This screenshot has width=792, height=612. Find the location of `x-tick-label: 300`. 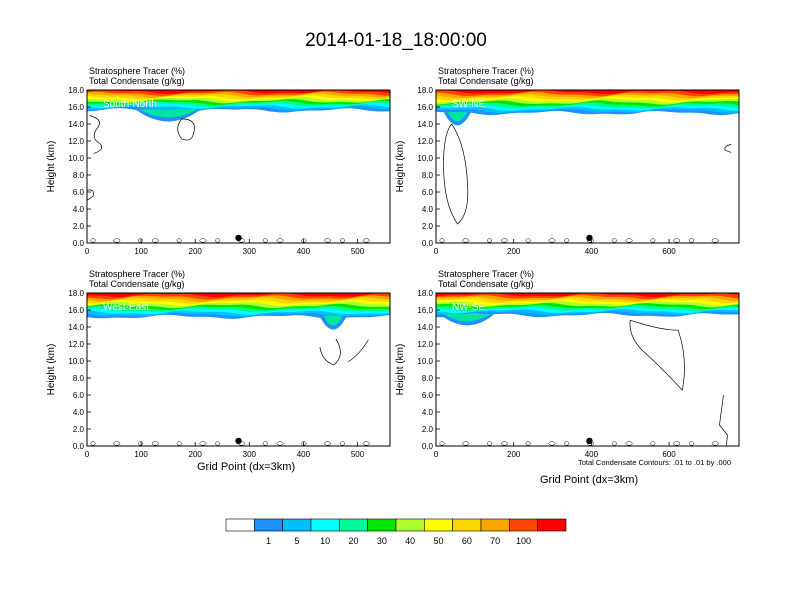

x-tick-label: 300 is located at coordinates (250, 251).